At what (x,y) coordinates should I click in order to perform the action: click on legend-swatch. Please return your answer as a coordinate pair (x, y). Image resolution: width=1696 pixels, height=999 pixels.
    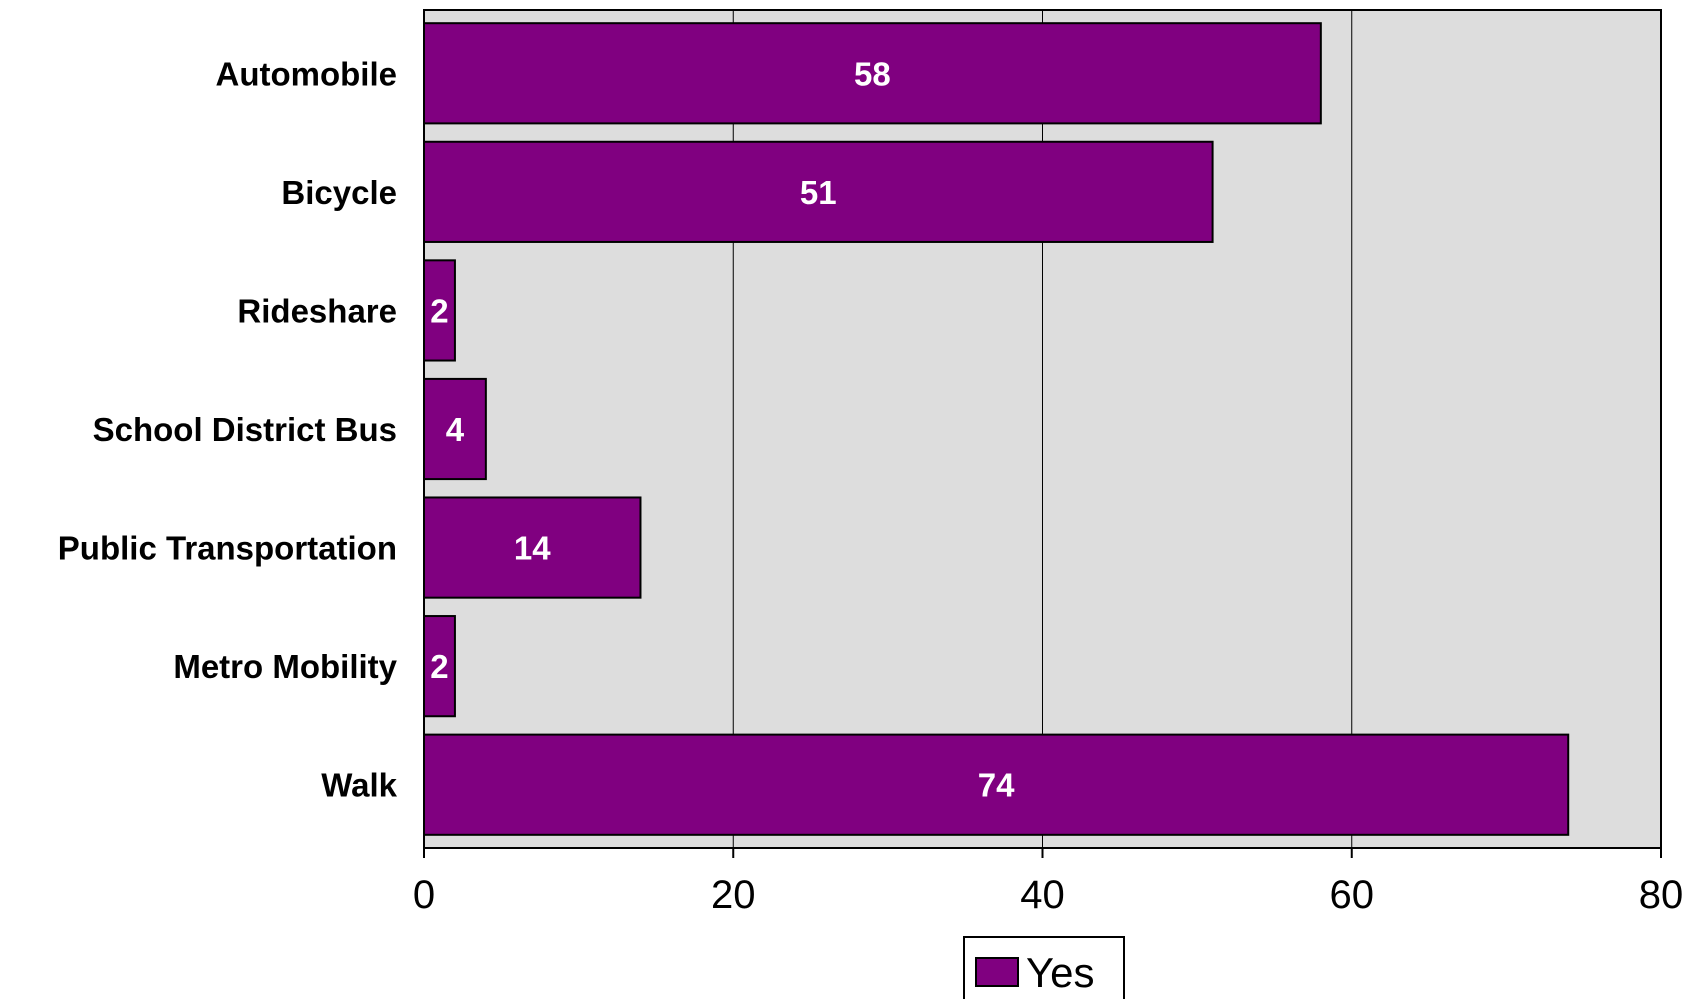
    Looking at the image, I should click on (997, 972).